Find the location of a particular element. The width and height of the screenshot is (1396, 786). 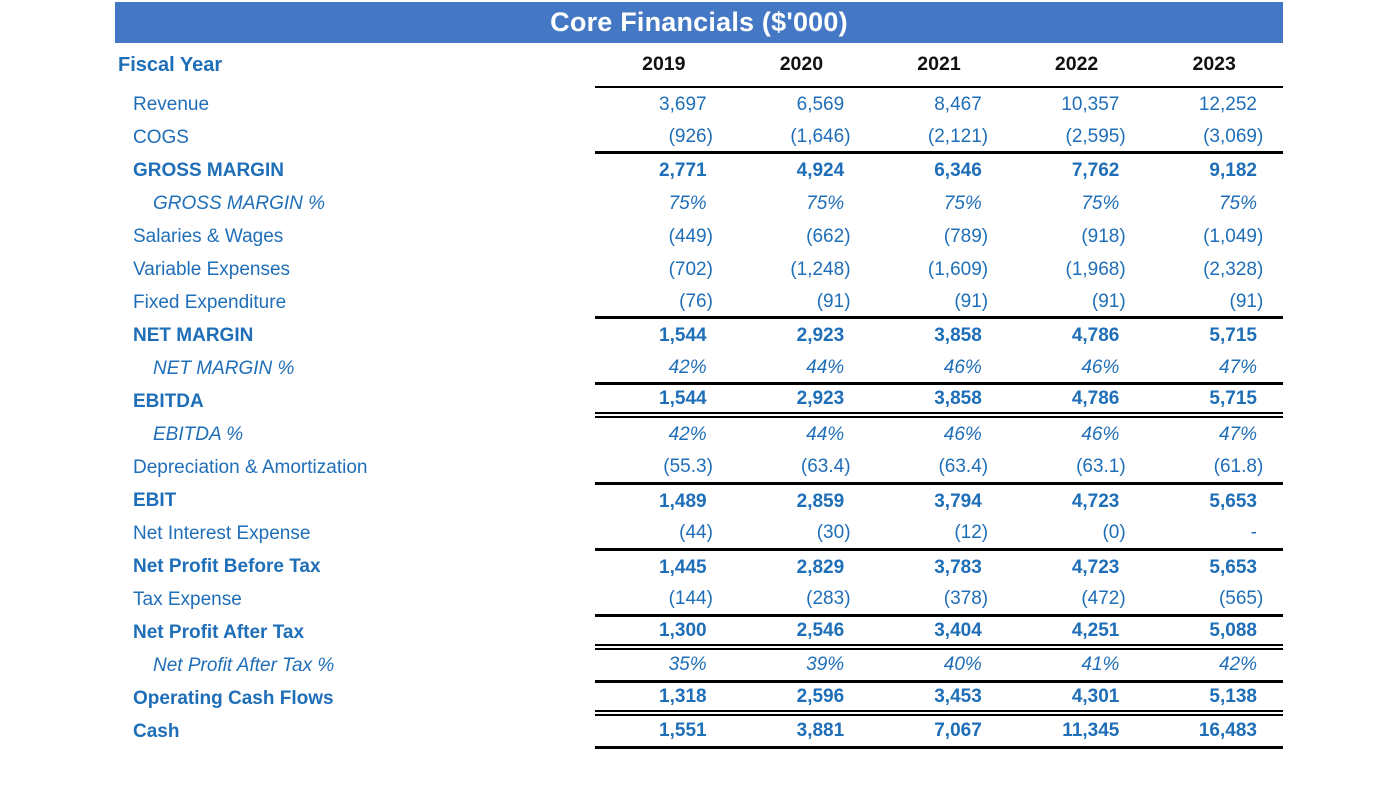

cell-value: (61.8) is located at coordinates (1238, 467).